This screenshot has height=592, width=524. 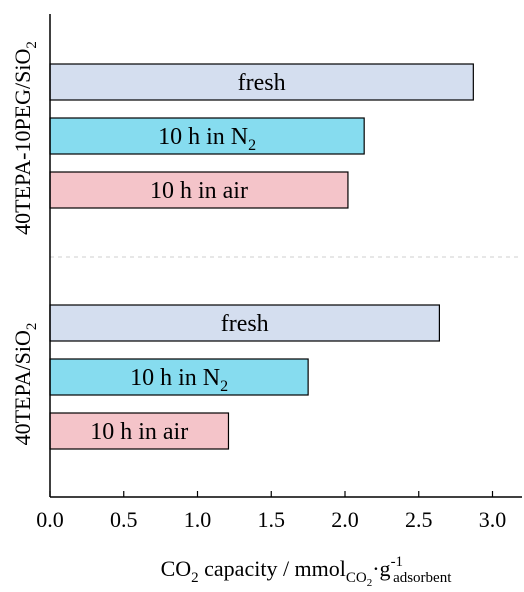 I want to click on ticks-layer: 0.0 0.5 1.0 1.5 2.0 2.5 3.0, so click(x=271, y=511).